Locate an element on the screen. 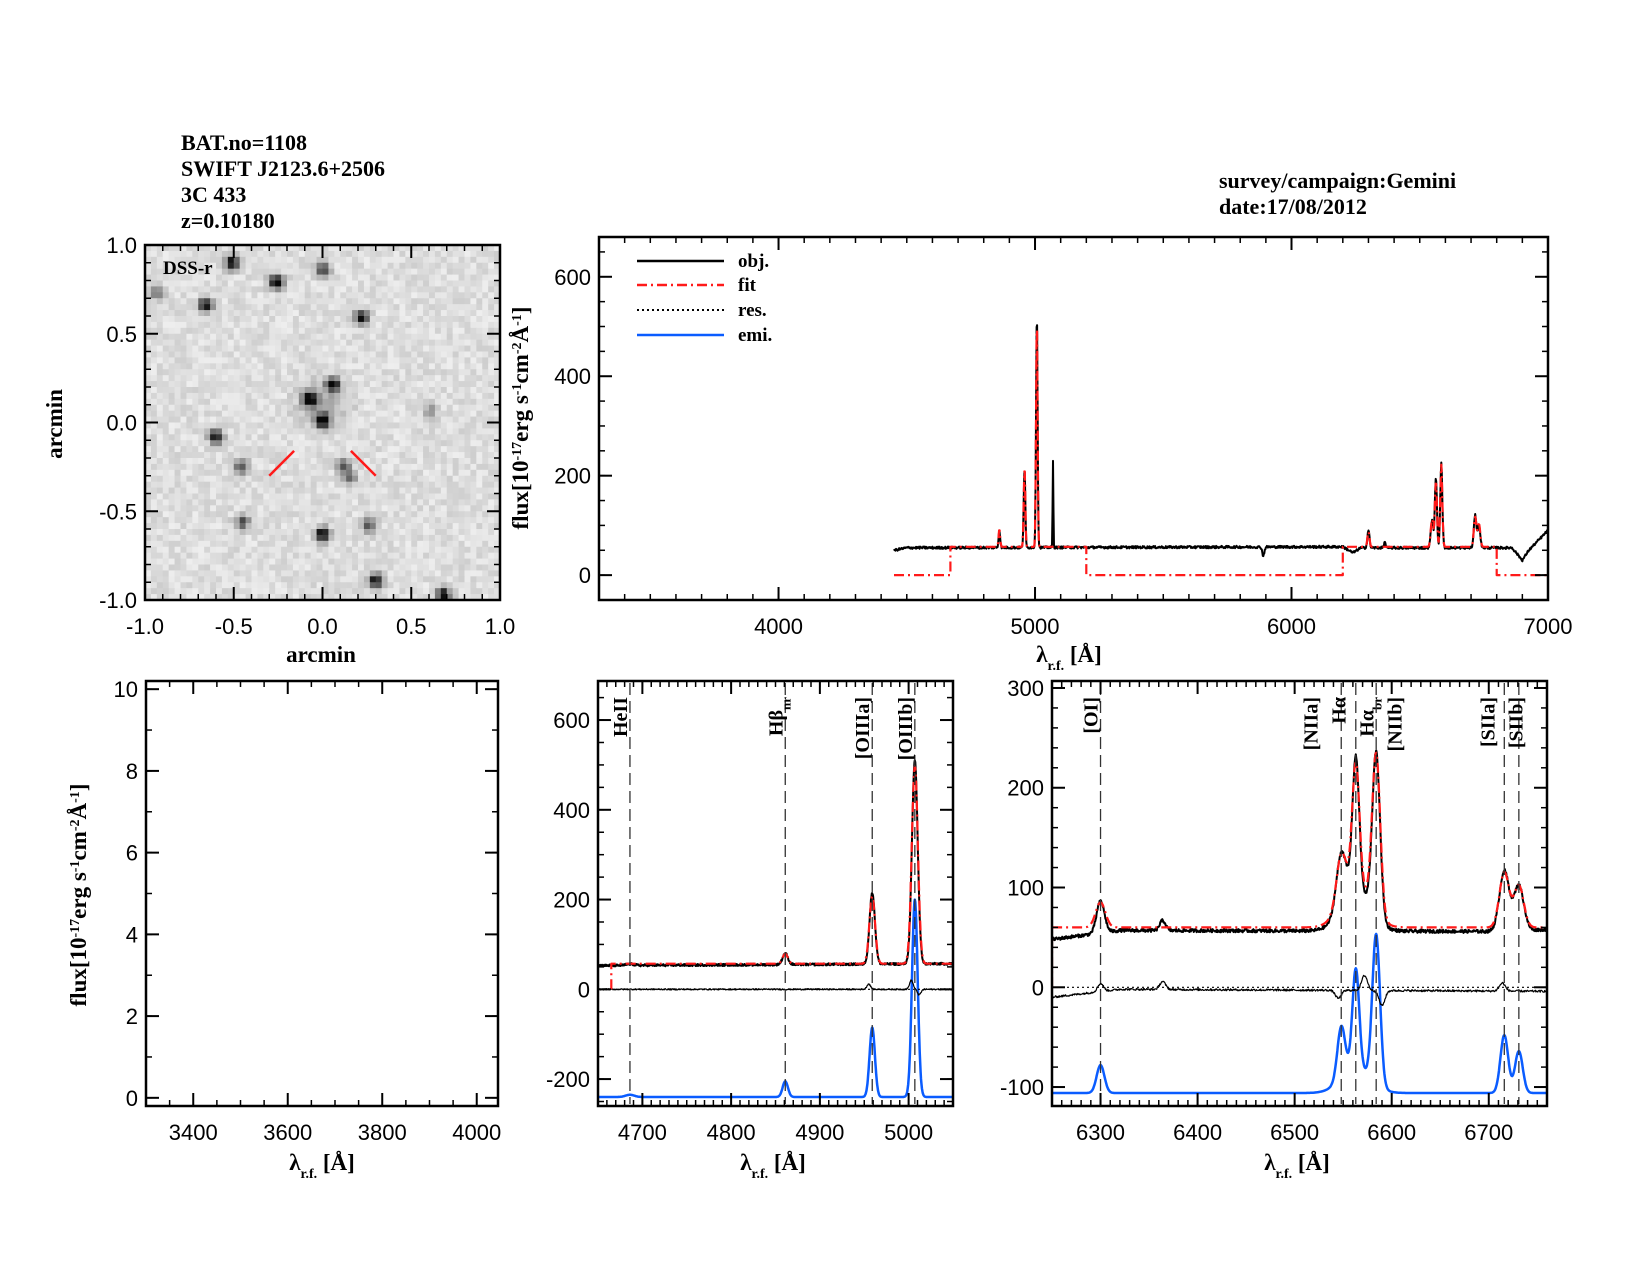 The image size is (1650, 1275). x-tick-label: 0.0 is located at coordinates (322, 626).